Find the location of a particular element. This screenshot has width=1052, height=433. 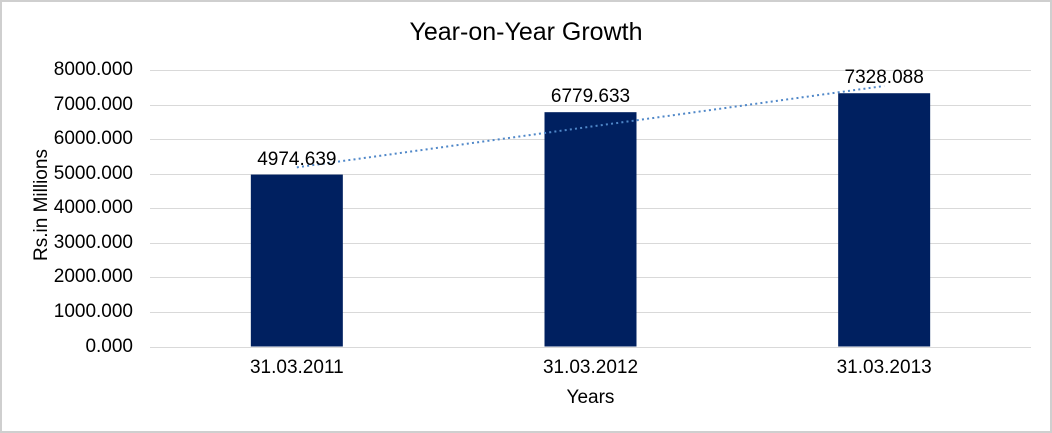

y-tick-label: 0.000 is located at coordinates (109, 346).